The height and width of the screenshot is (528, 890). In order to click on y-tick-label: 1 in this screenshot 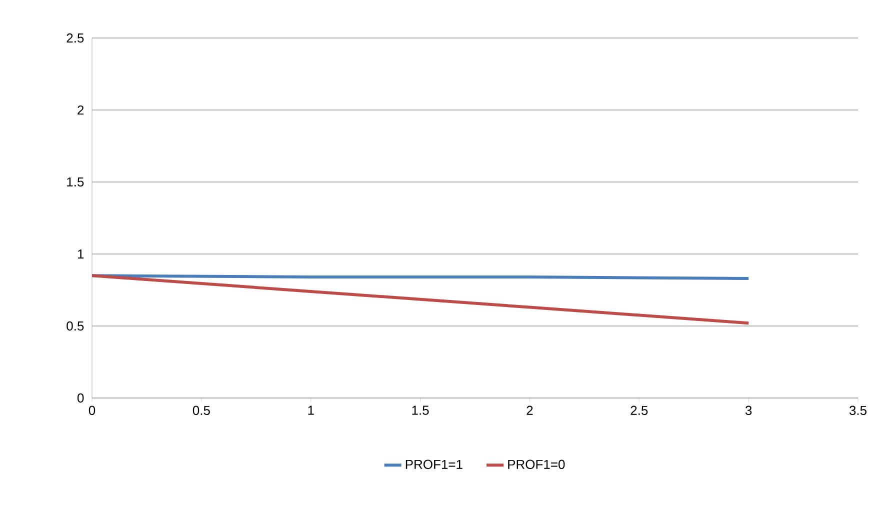, I will do `click(81, 254)`.